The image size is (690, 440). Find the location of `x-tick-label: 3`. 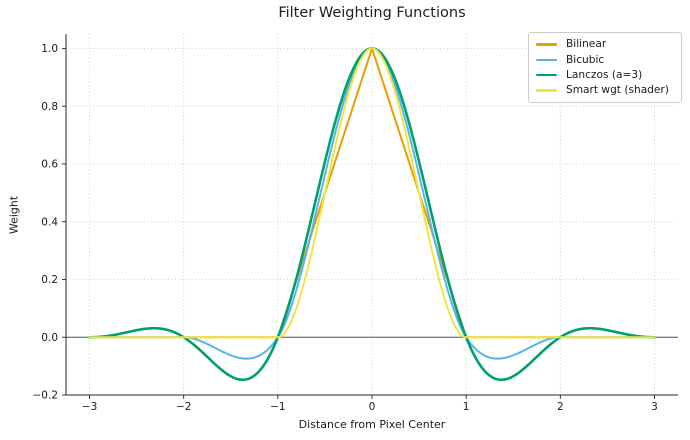

x-tick-label: 3 is located at coordinates (654, 407).